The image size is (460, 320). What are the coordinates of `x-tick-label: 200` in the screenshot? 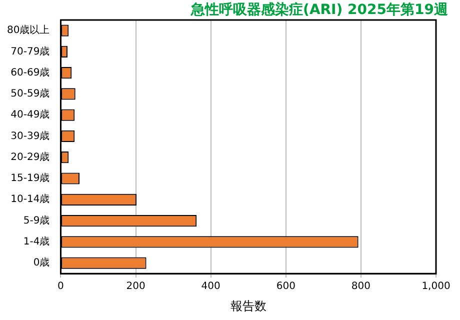 It's located at (136, 286).